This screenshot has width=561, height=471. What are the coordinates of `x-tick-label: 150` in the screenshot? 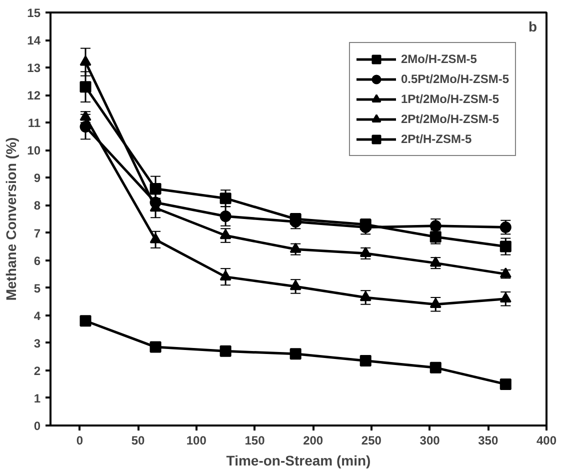 It's located at (255, 441).